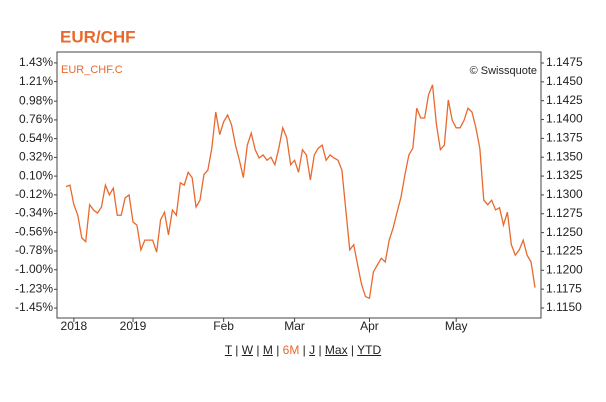 The height and width of the screenshot is (402, 606). Describe the element at coordinates (291, 350) in the screenshot. I see `range-link: 6M` at that location.